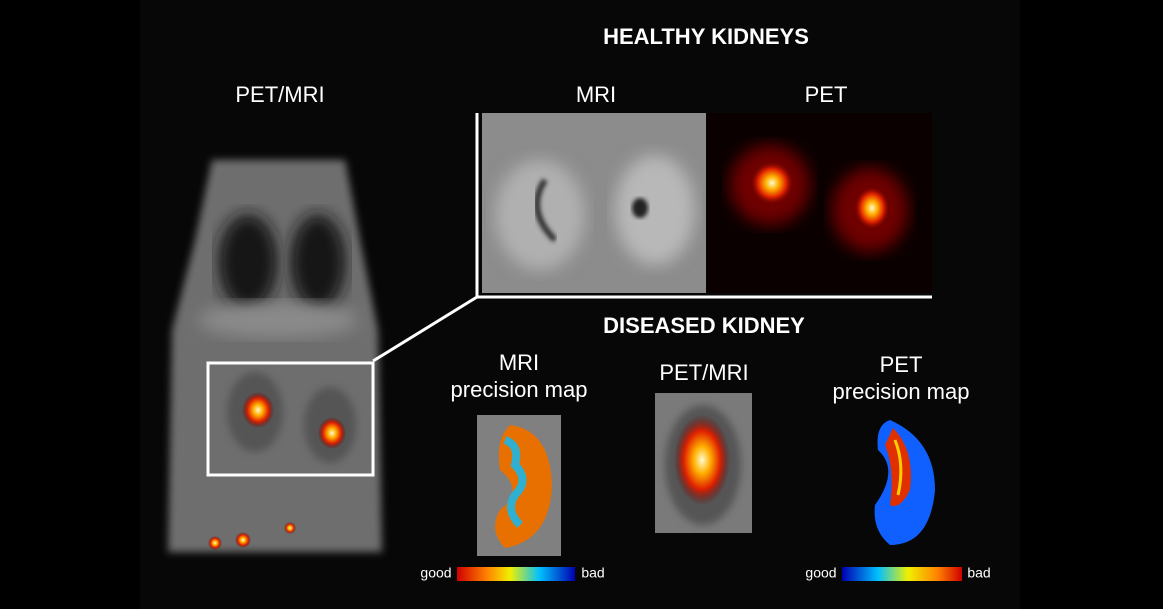 Image resolution: width=1163 pixels, height=609 pixels. What do you see at coordinates (516, 574) in the screenshot?
I see `colorbar-left` at bounding box center [516, 574].